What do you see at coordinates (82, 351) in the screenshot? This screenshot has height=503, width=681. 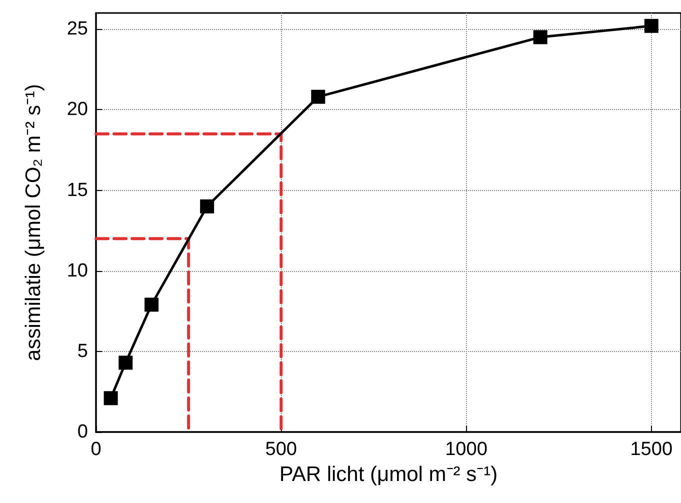 I see `y-tick-label: 5` at bounding box center [82, 351].